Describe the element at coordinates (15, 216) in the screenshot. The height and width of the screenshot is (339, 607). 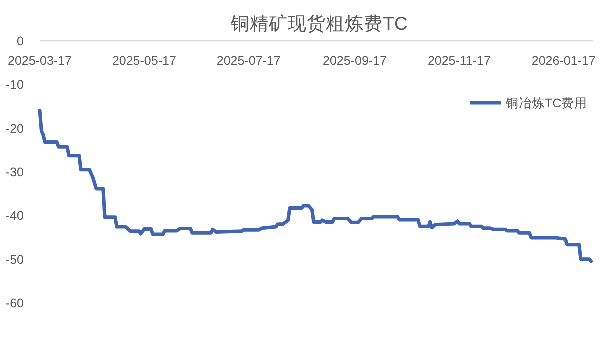
I see `y-tick-label: -40` at that location.